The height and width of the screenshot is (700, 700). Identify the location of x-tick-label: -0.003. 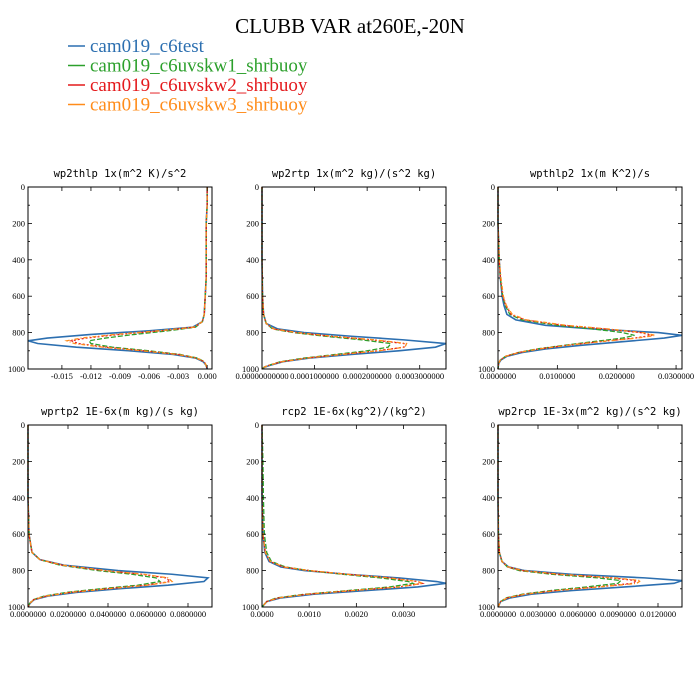
(178, 376).